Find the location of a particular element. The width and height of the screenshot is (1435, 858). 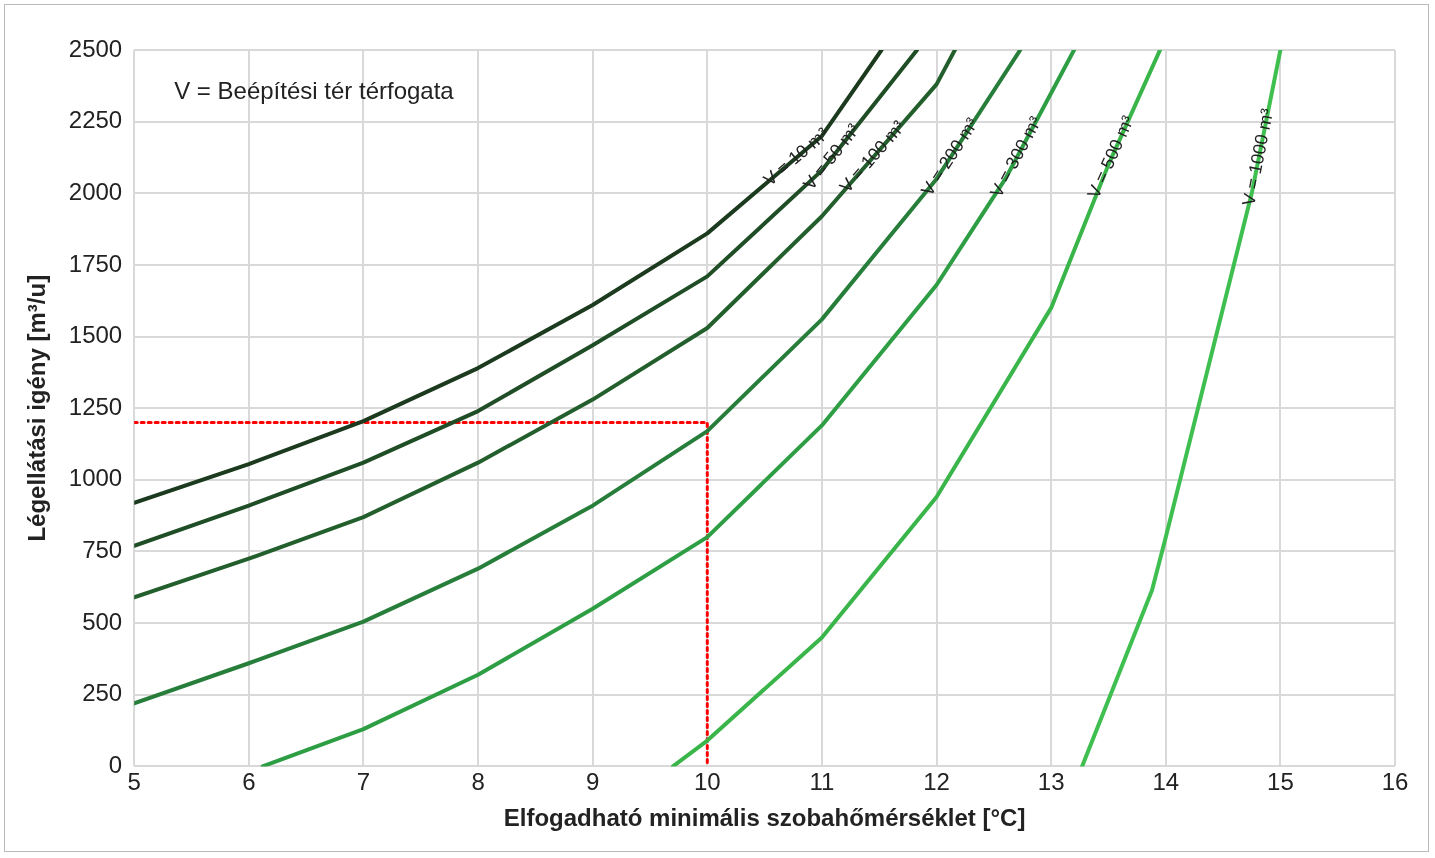

text: V = 1000 m³ is located at coordinates (1258, 157).